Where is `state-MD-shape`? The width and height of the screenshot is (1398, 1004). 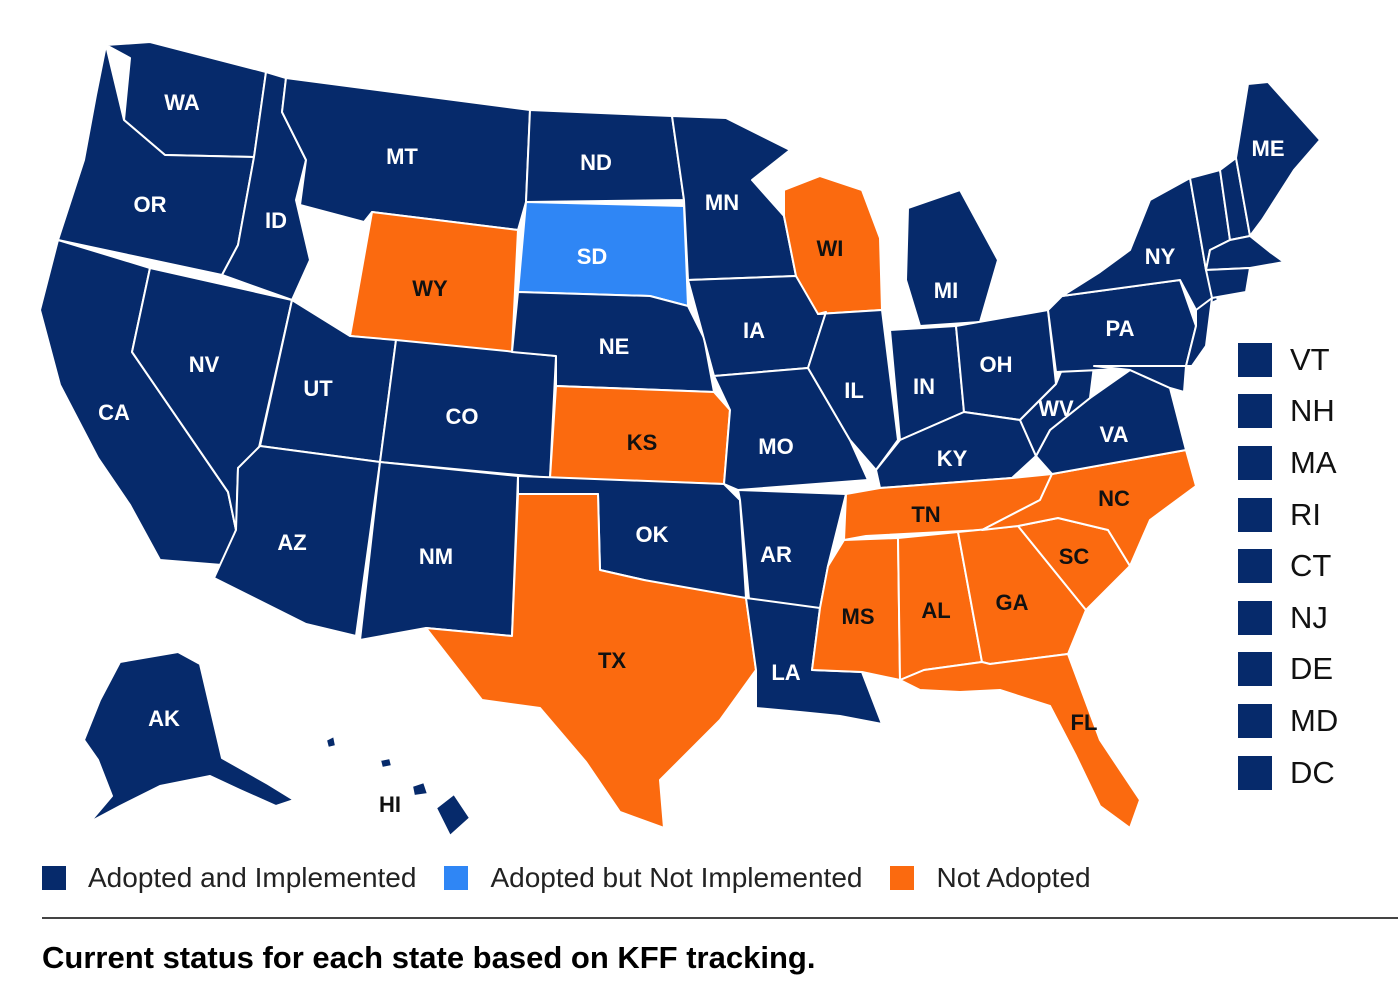
state-MD-shape is located at coordinates (1140, 379).